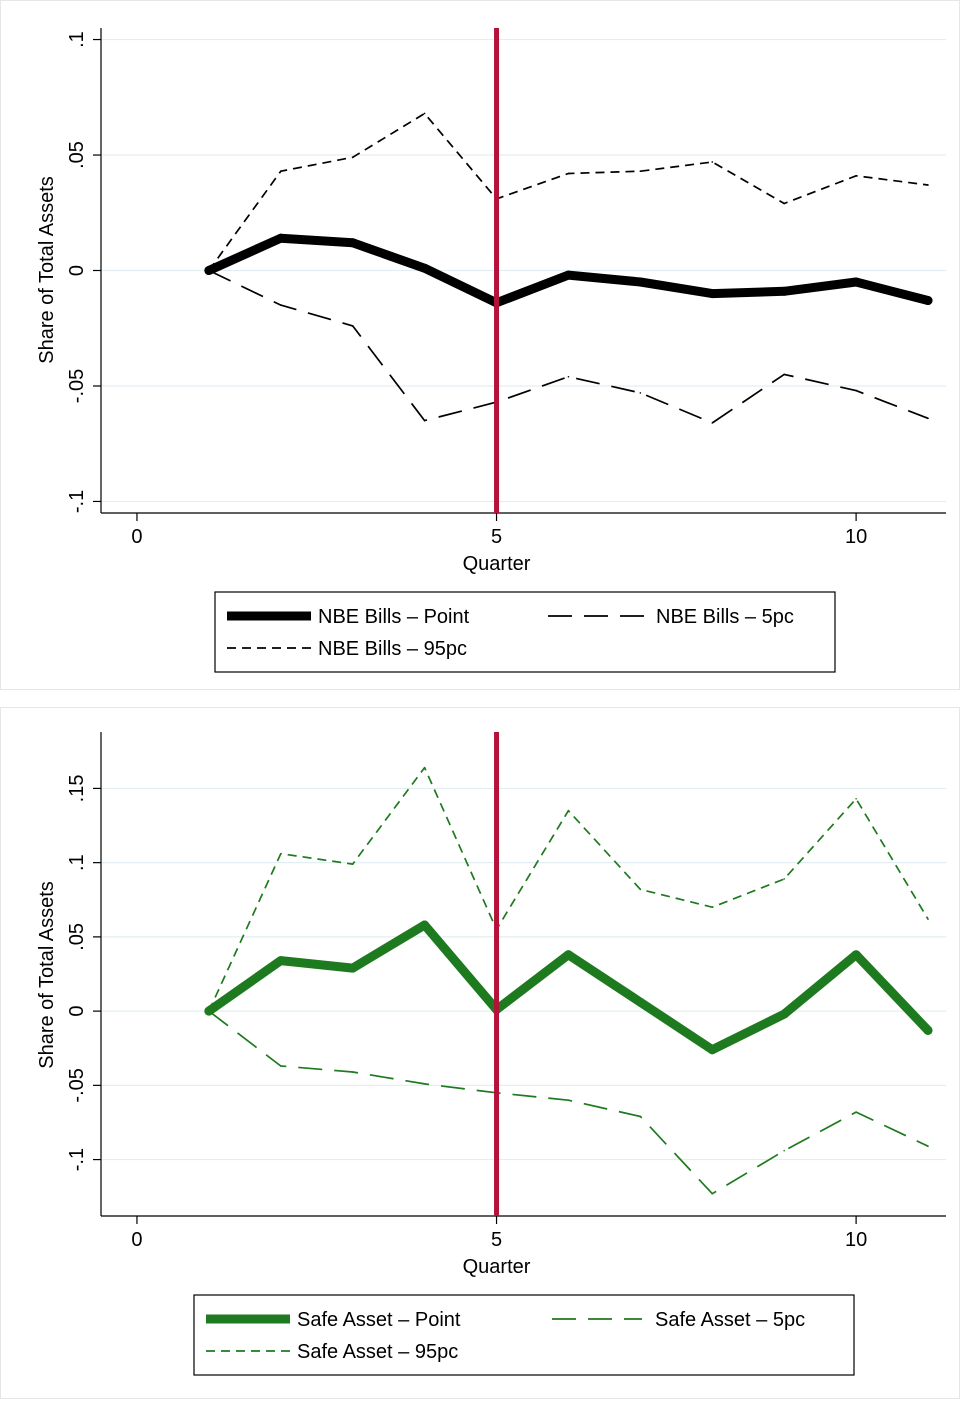  What do you see at coordinates (725, 617) in the screenshot?
I see `legend-label: NBE Bills – 5pc` at bounding box center [725, 617].